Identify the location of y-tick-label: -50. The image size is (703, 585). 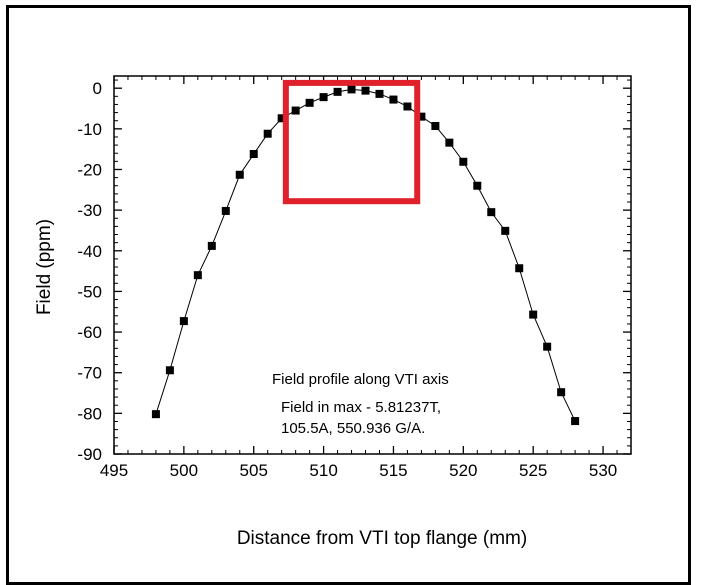
(89, 291).